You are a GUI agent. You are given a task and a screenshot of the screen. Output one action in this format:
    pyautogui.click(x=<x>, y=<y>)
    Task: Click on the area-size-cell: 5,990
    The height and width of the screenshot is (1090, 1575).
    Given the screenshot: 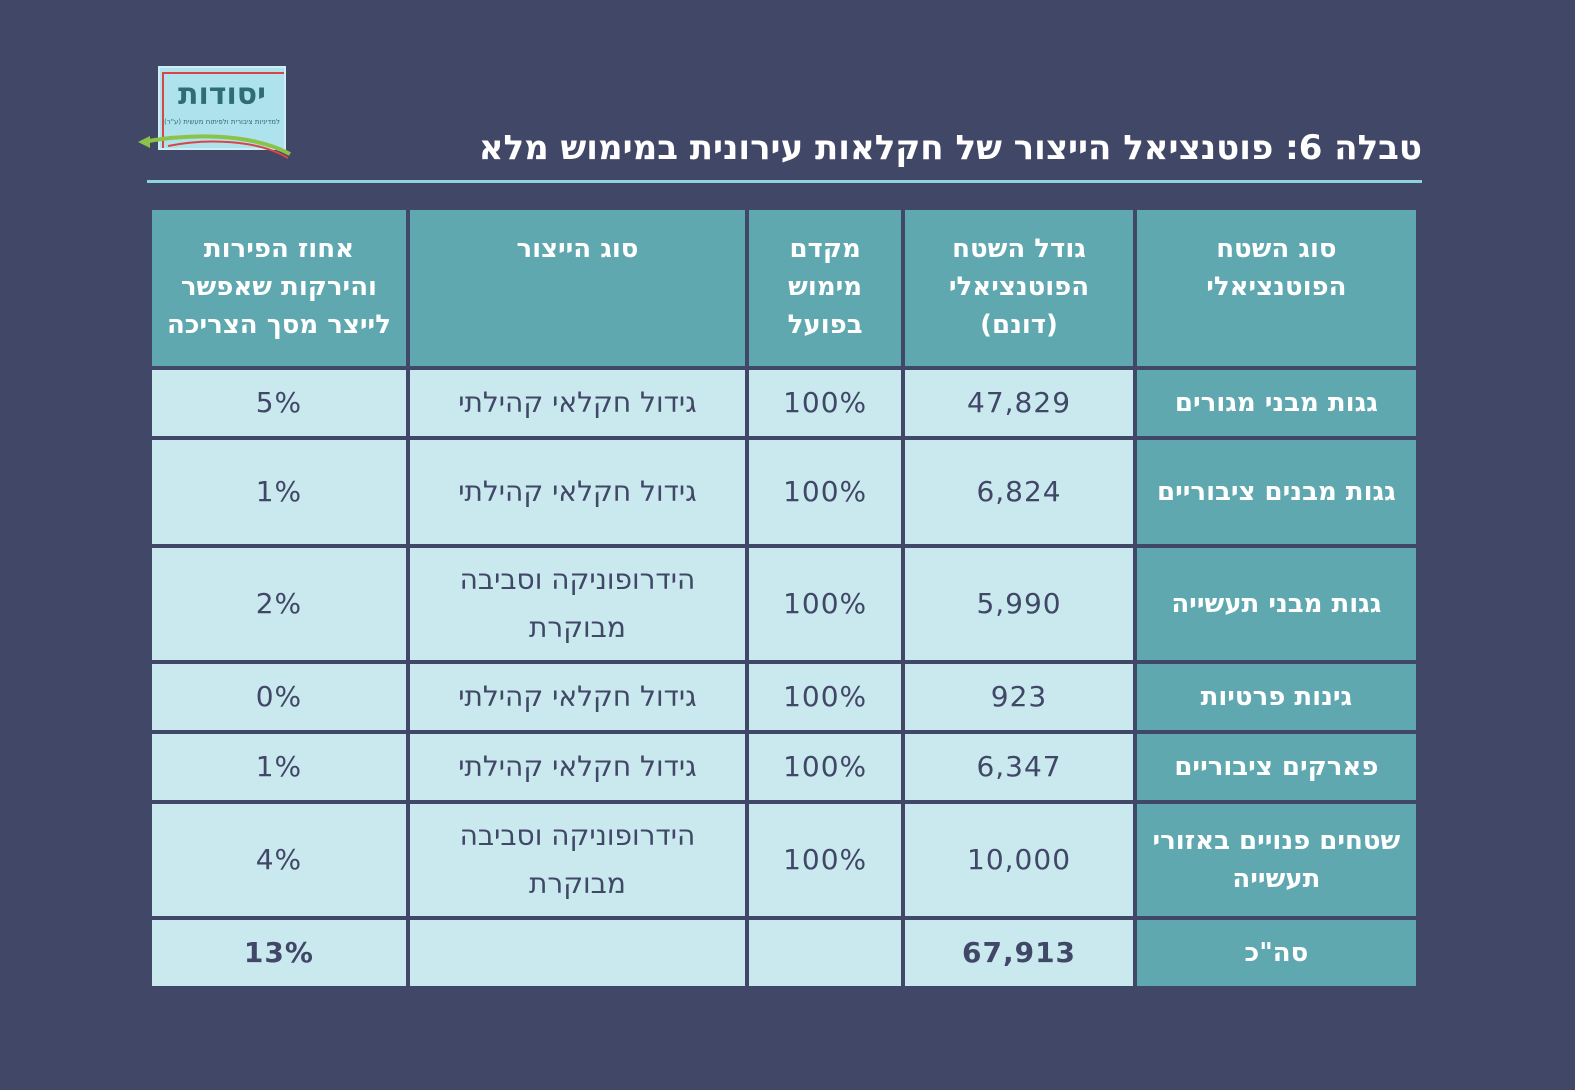 What is the action you would take?
    pyautogui.click(x=1019, y=604)
    